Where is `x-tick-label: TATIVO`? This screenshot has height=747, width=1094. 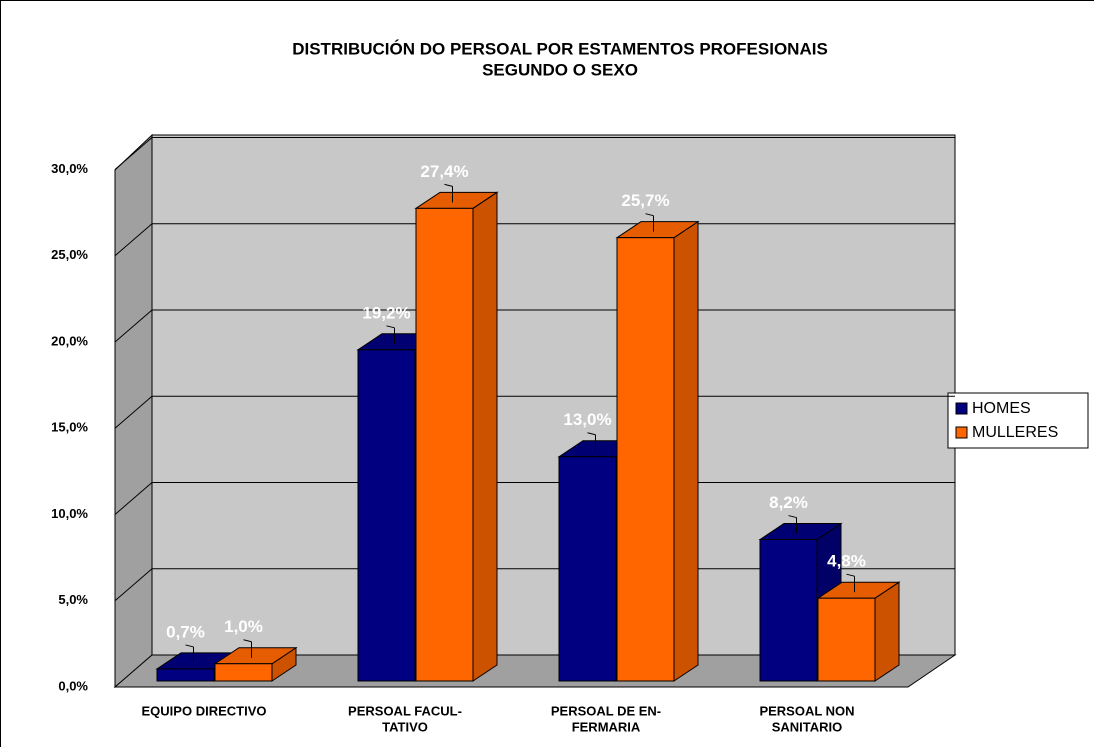
x-tick-label: TATIVO is located at coordinates (405, 726).